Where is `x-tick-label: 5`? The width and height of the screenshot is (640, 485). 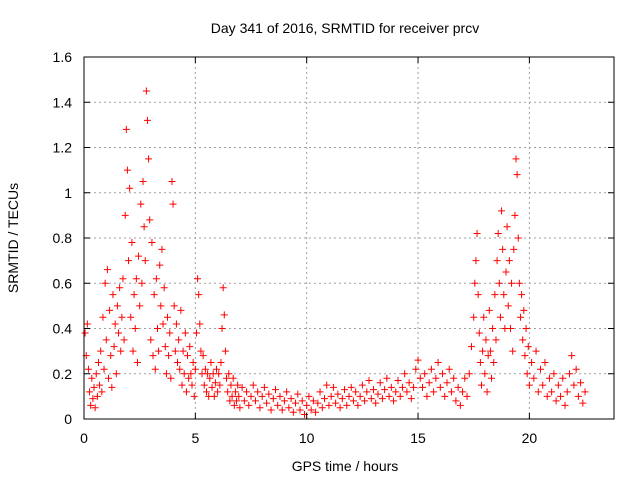 x-tick-label: 5 is located at coordinates (195, 438).